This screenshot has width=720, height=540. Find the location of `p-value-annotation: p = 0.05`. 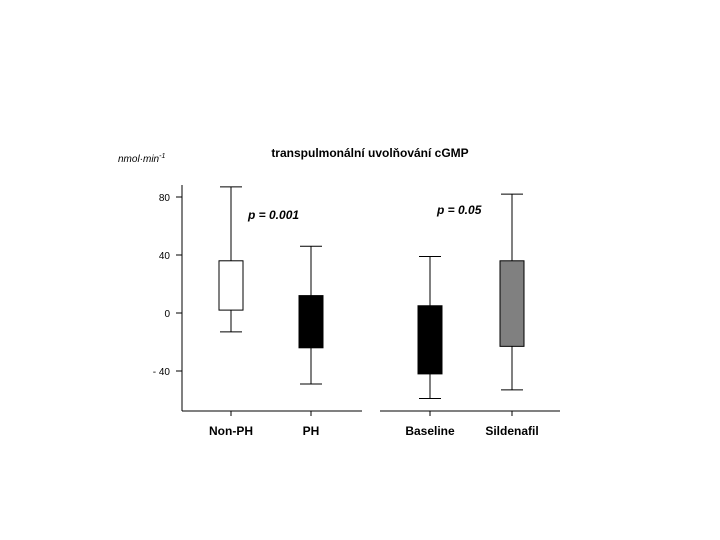

p-value-annotation: p = 0.05 is located at coordinates (459, 210).